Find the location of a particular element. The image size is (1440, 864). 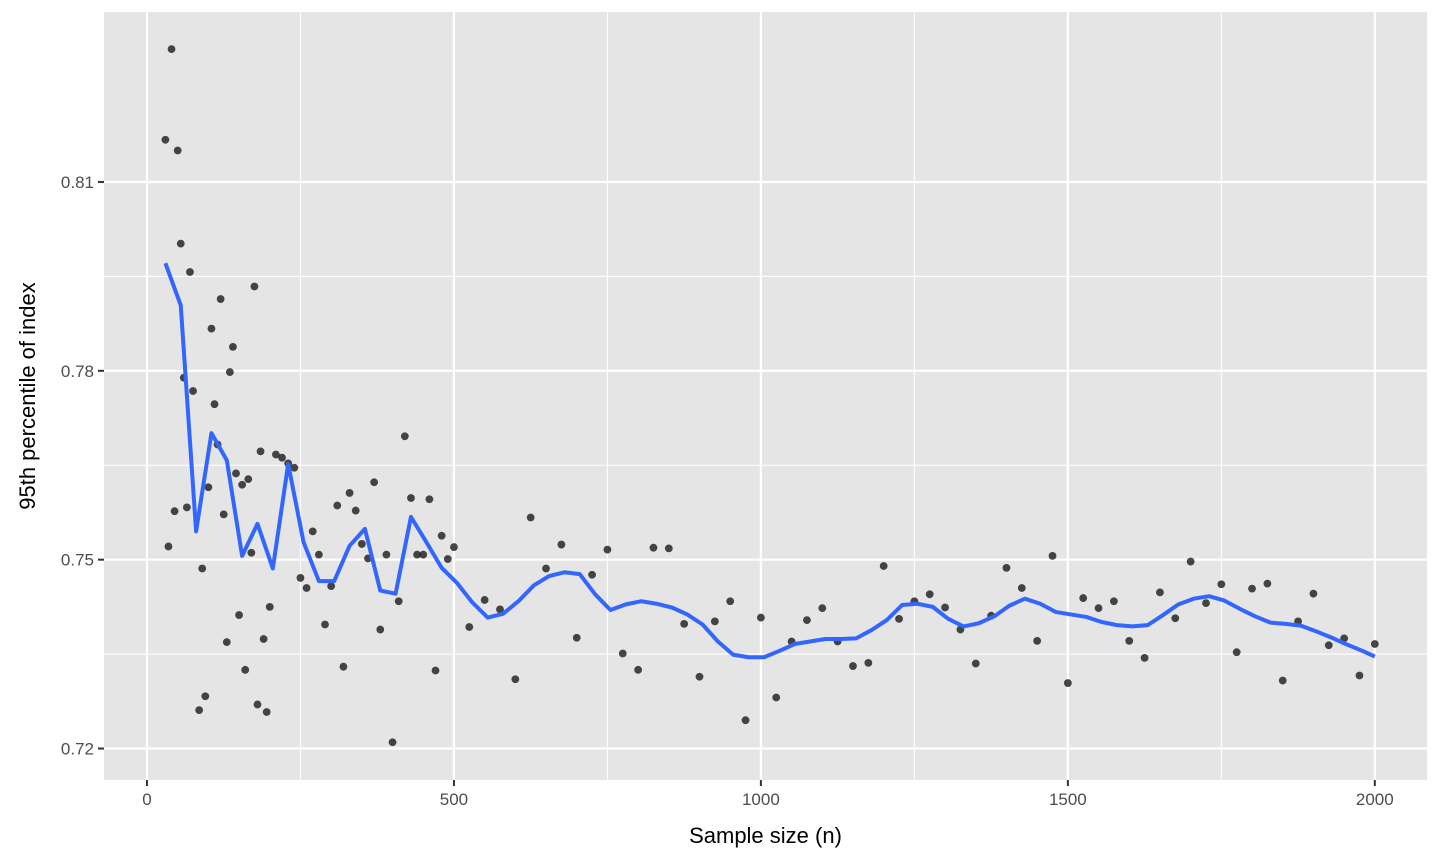

y-tick-label: 0.78 is located at coordinates (77, 371).